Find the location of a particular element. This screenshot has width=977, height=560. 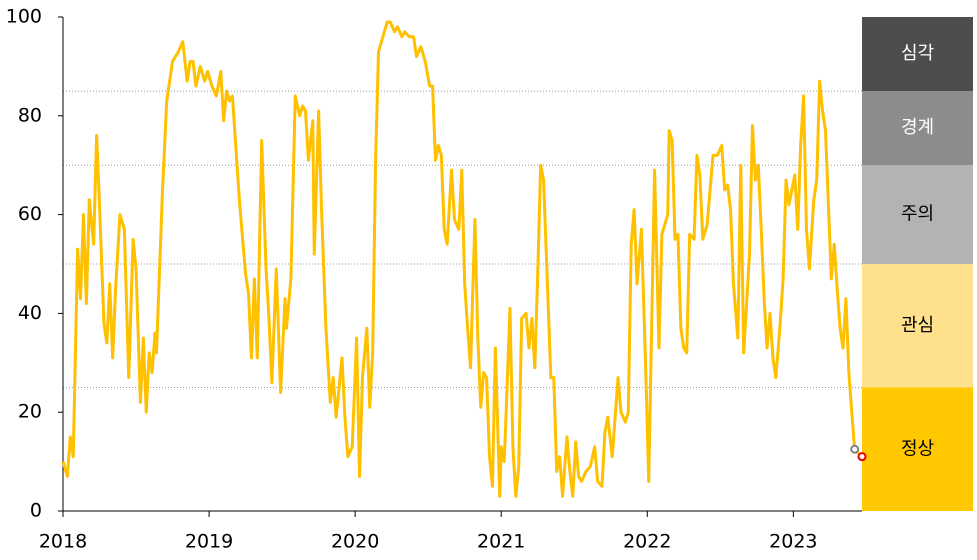

band-label: 주의 is located at coordinates (917, 214).